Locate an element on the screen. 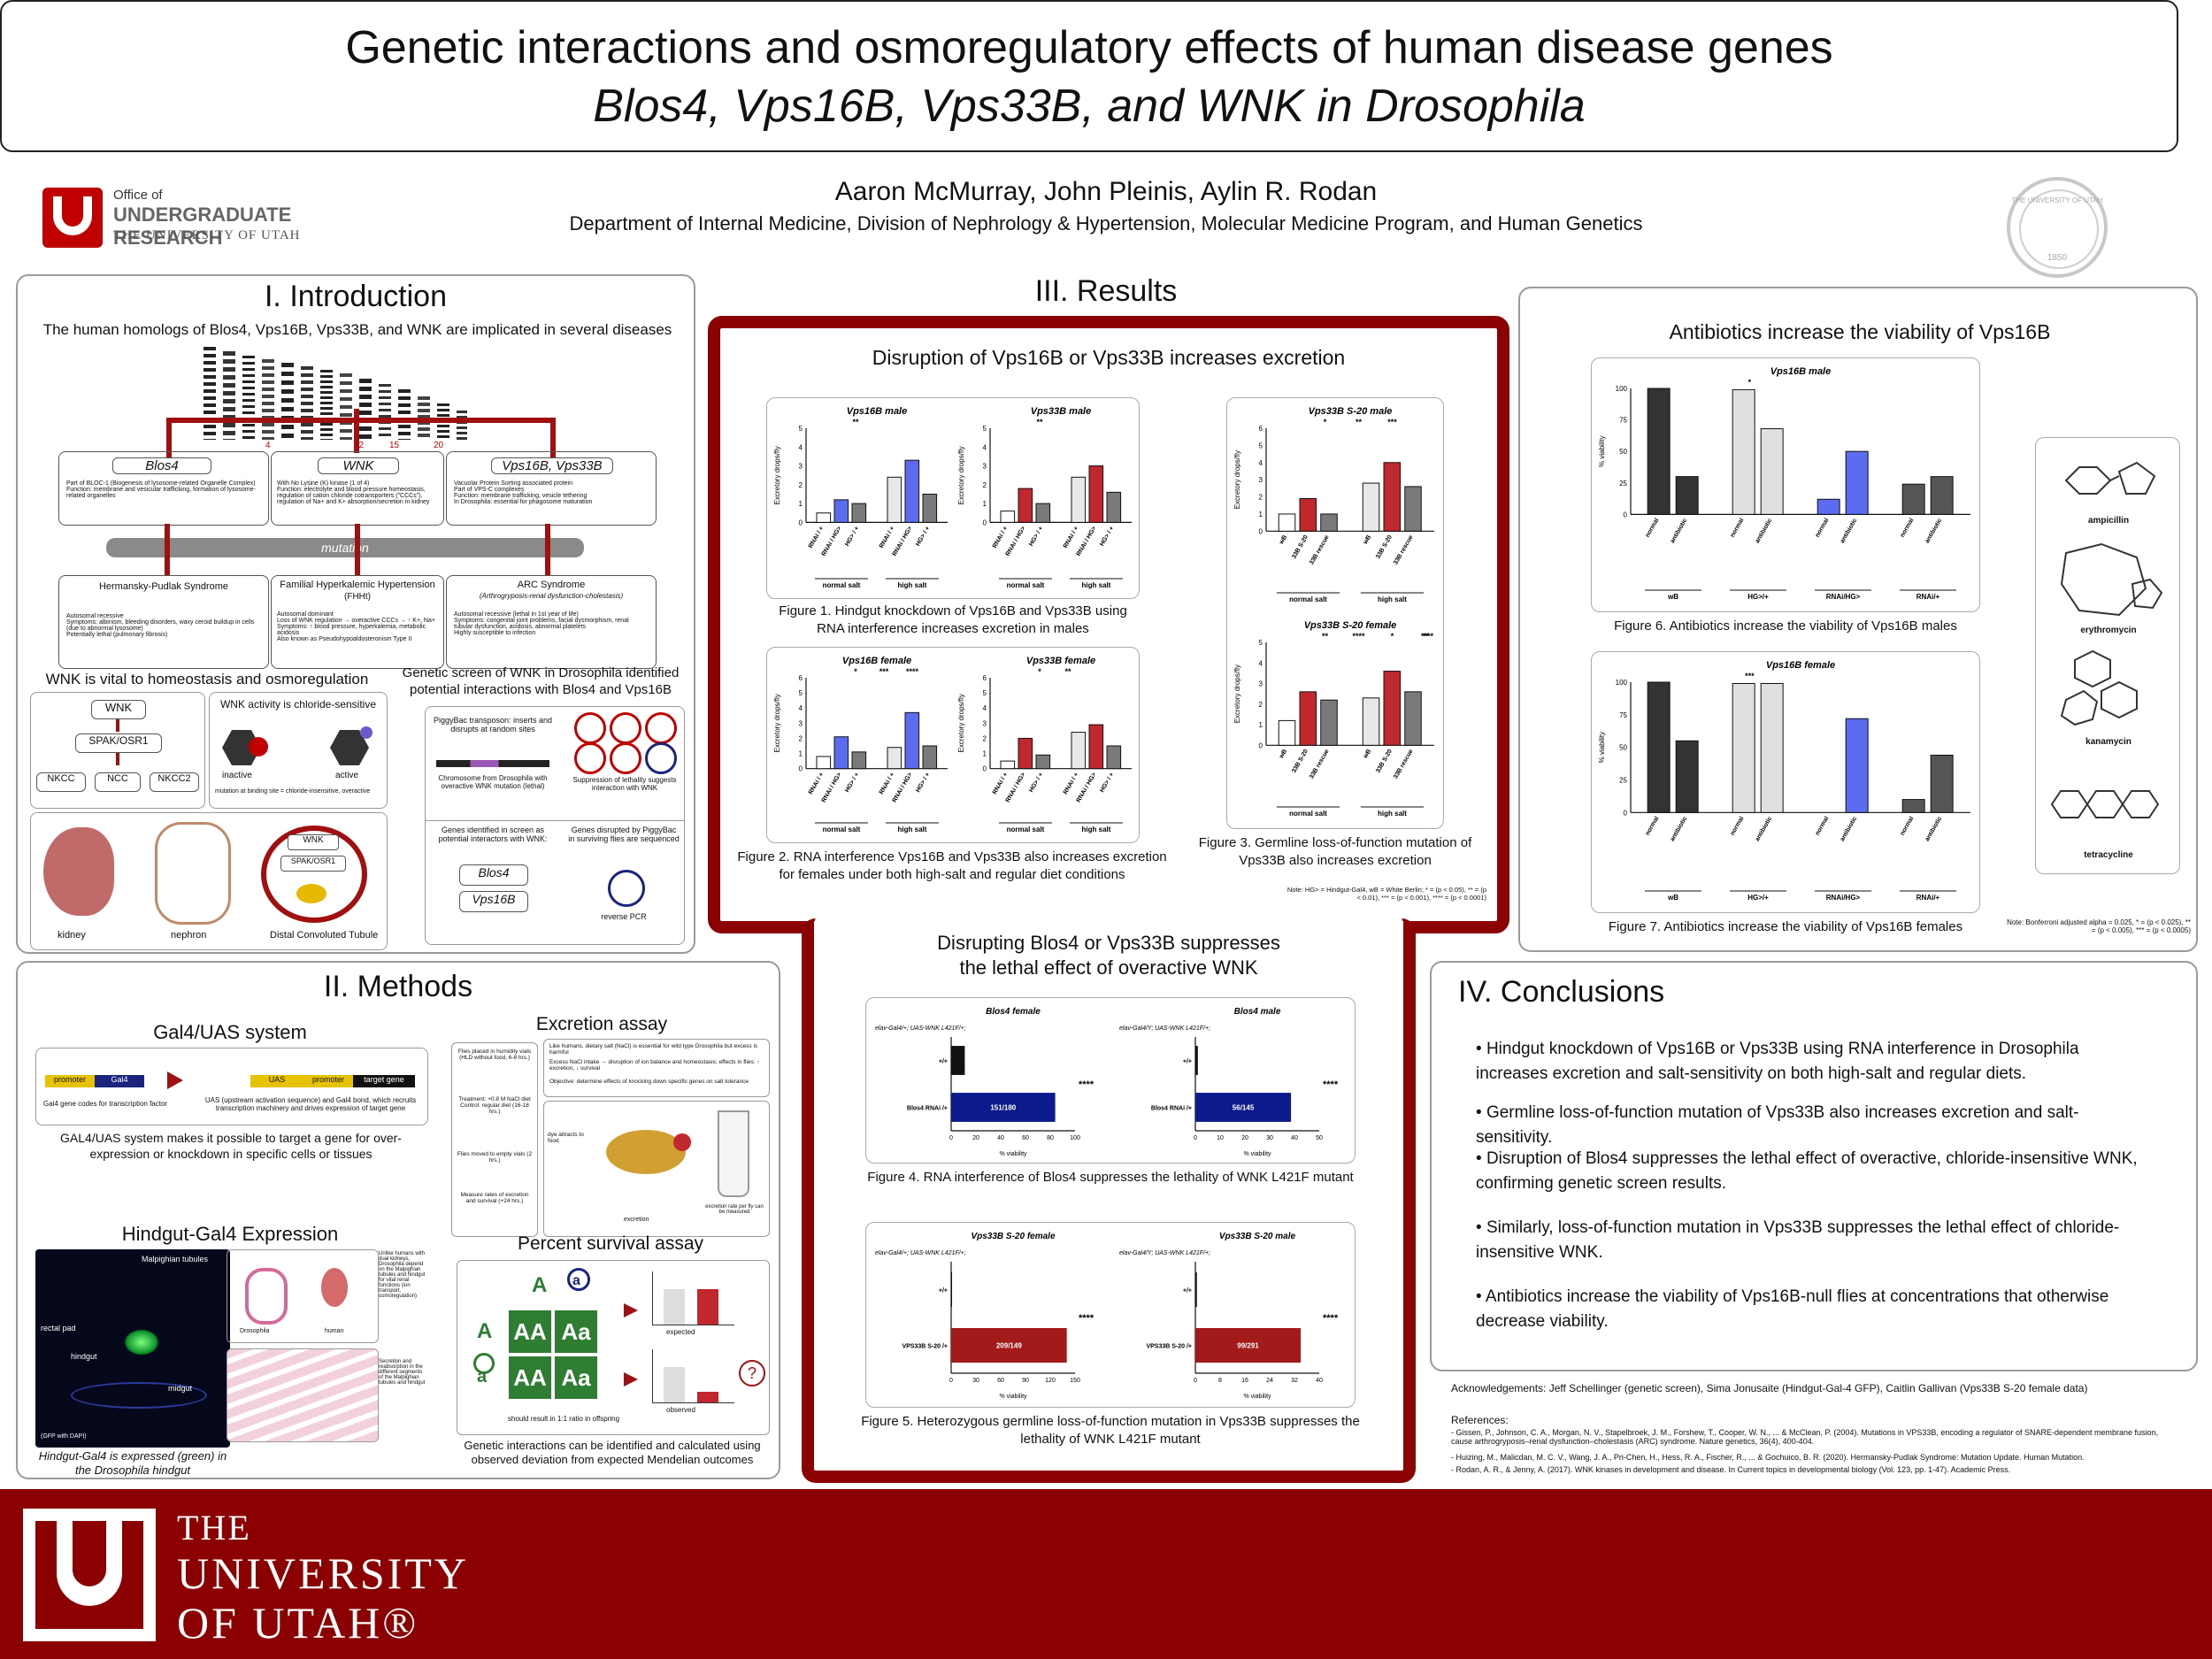 The height and width of the screenshot is (1659, 2212). results-heading: III. Results is located at coordinates (1106, 291).